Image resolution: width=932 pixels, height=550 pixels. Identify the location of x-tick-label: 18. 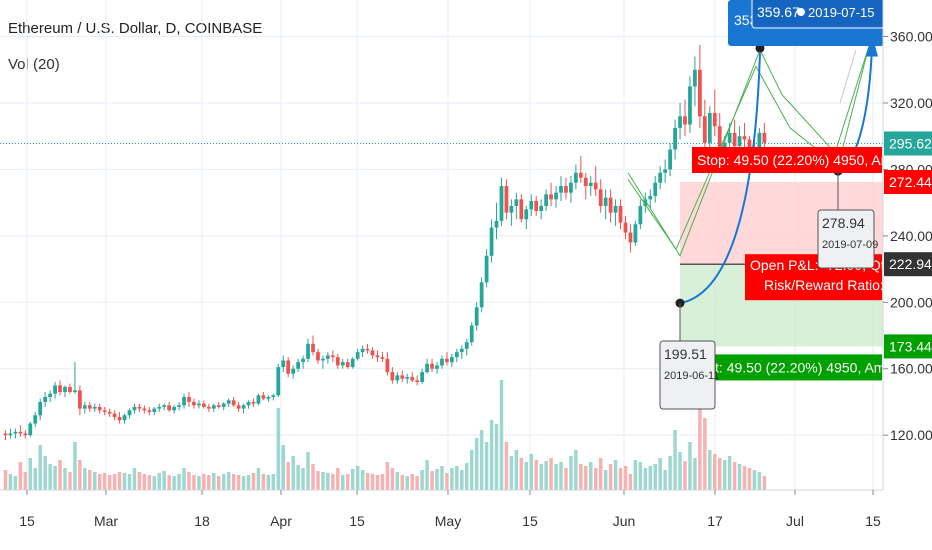
(202, 521).